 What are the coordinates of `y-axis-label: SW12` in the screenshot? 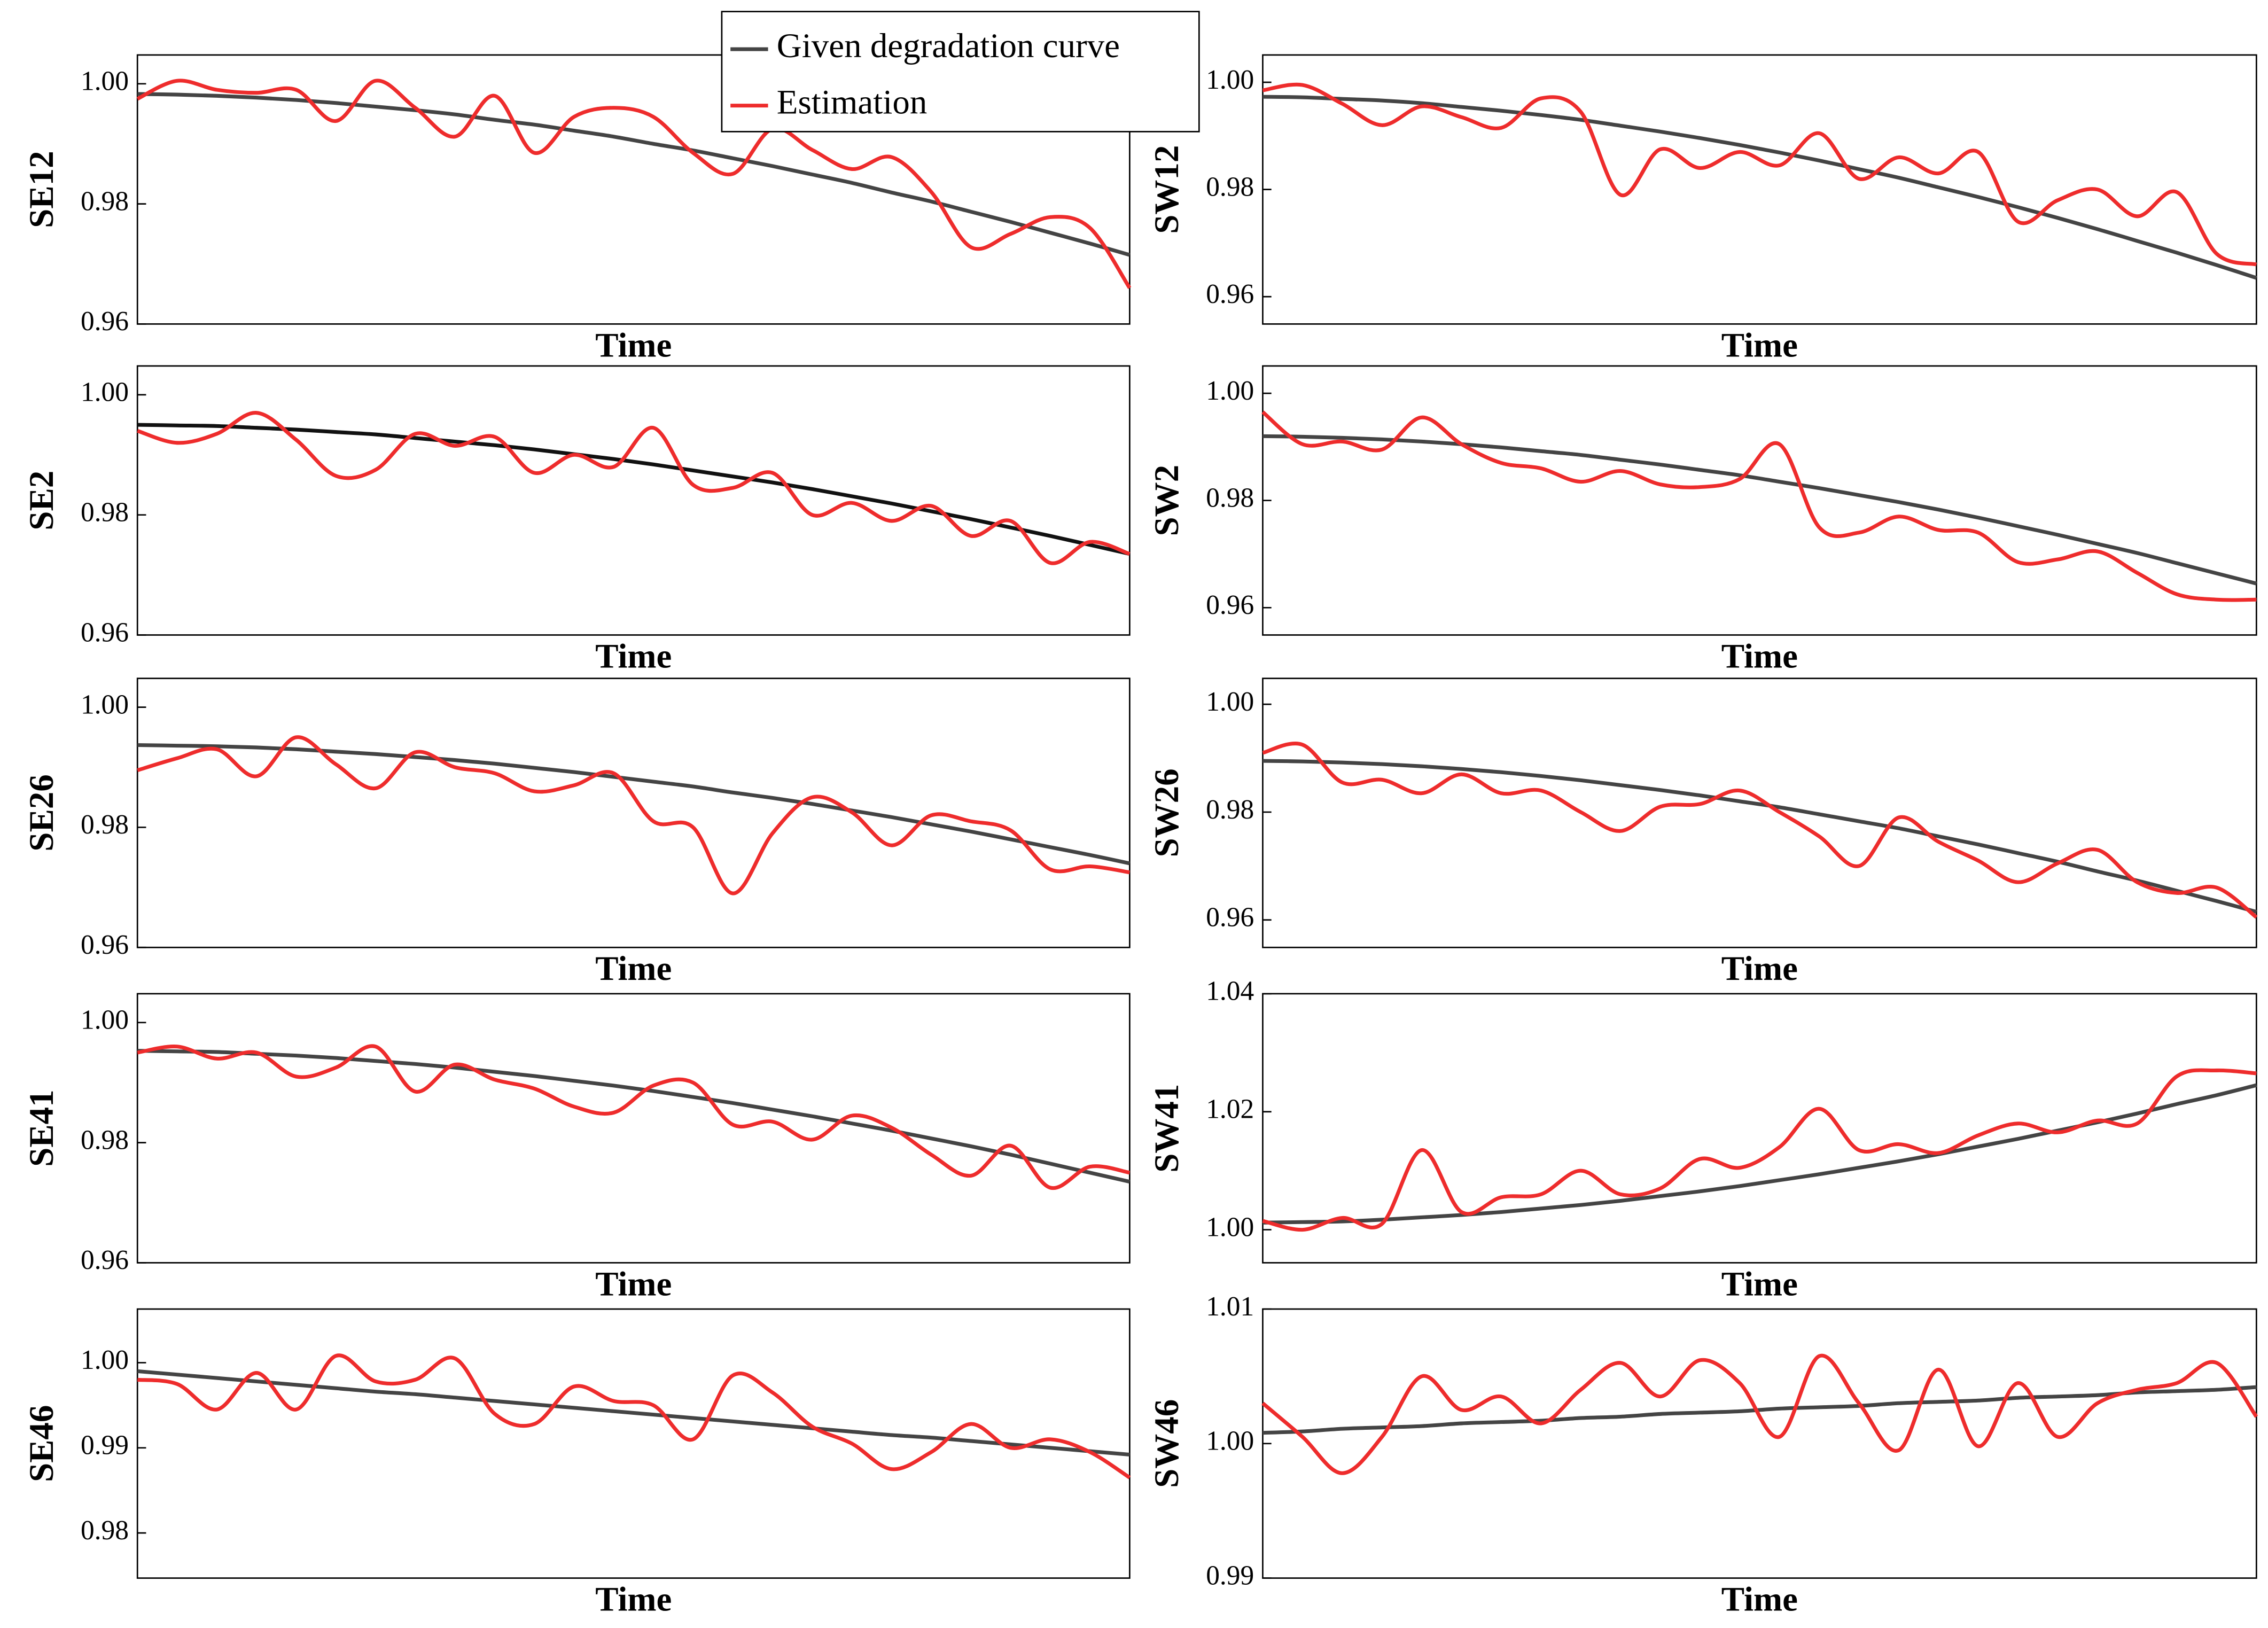 It's located at (1167, 189).